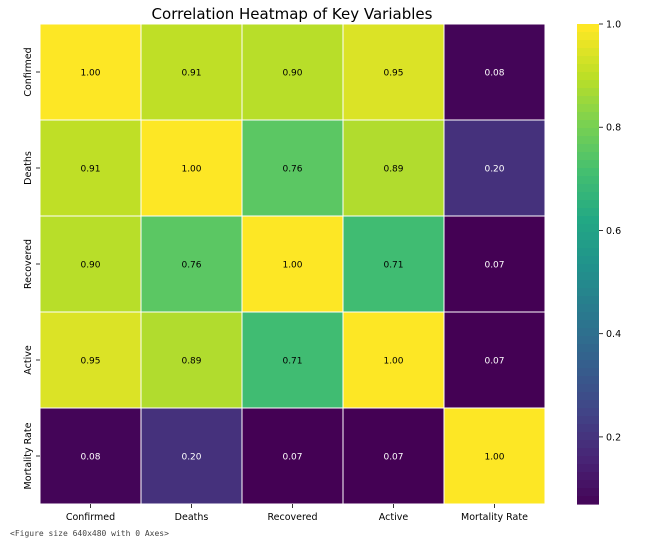 The height and width of the screenshot is (541, 655). I want to click on cell-value-label: 0.71, so click(393, 266).